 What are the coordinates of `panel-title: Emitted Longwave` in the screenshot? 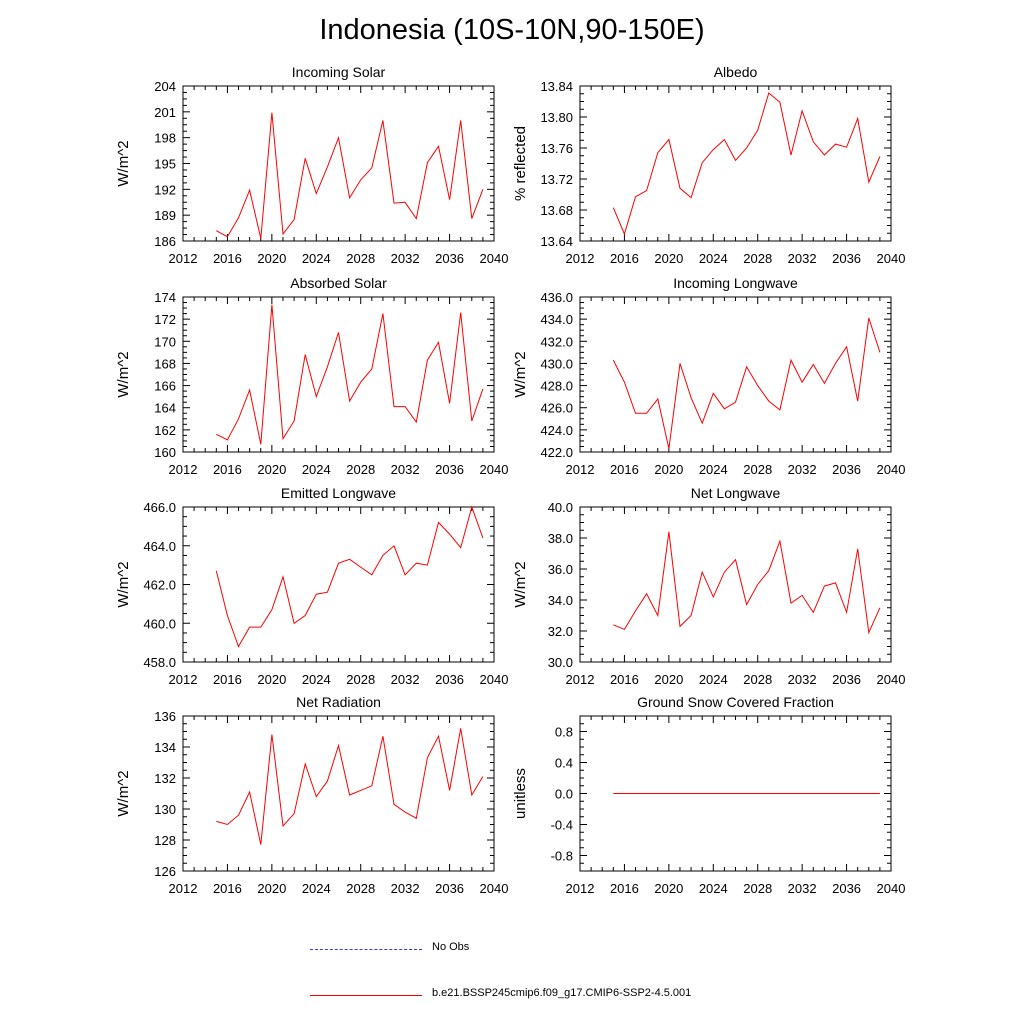 It's located at (338, 493).